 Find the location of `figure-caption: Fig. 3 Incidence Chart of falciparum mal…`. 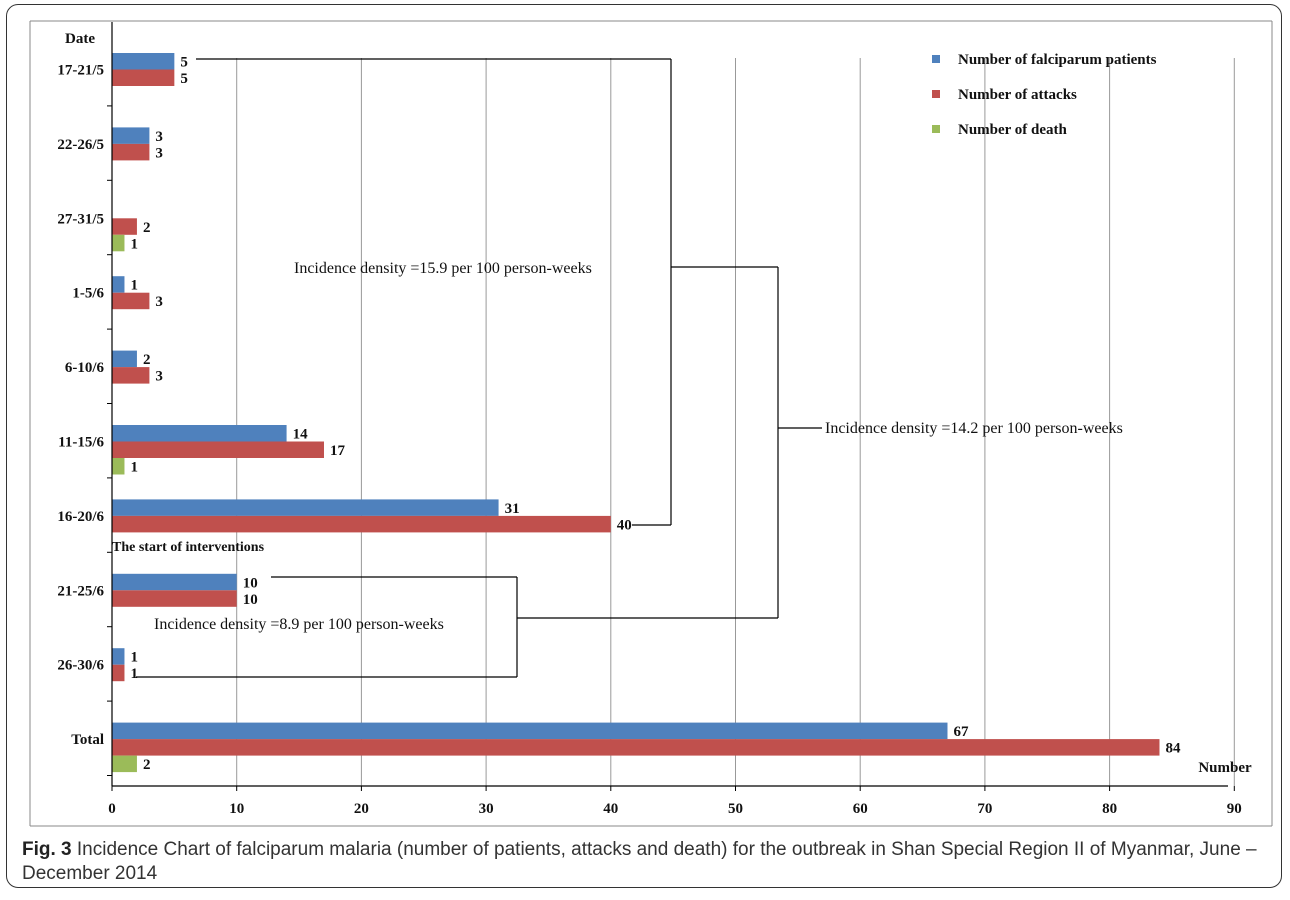

figure-caption: Fig. 3 Incidence Chart of falciparum mal… is located at coordinates (642, 862).